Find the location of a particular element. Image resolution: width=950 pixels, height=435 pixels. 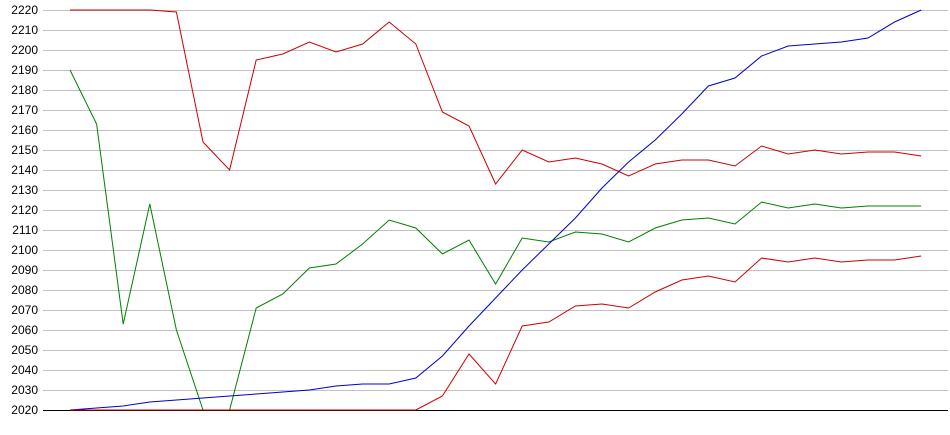

y-tick-label: 2150 is located at coordinates (24, 150).